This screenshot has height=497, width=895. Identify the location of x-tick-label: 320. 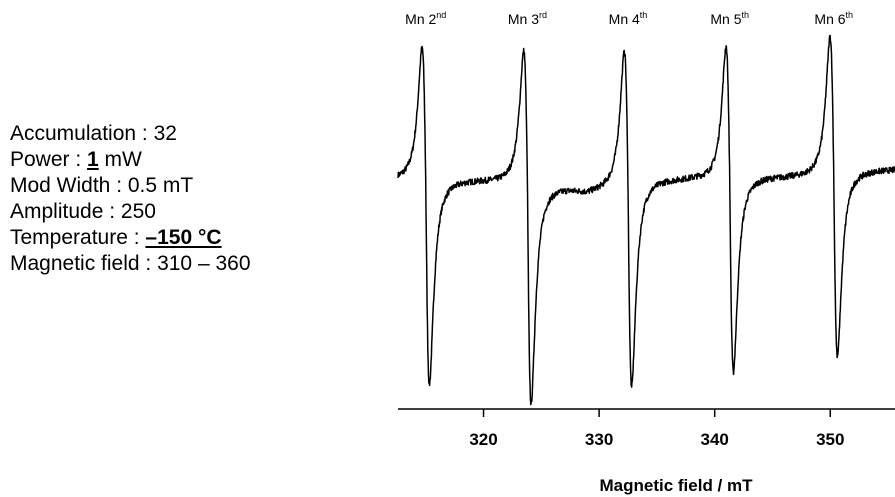
(483, 439).